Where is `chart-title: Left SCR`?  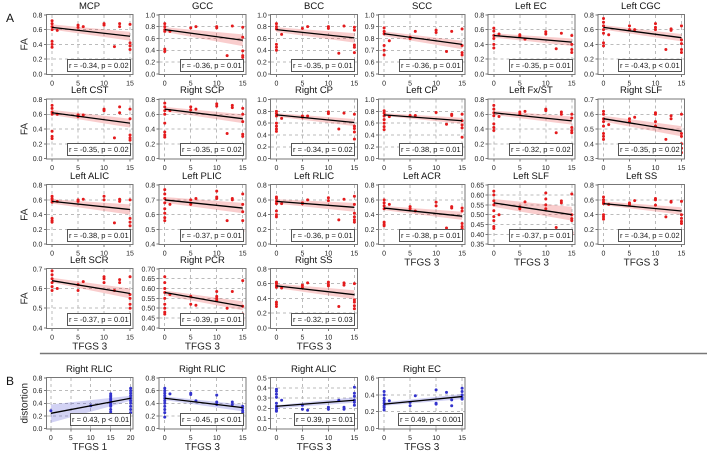
chart-title: Left SCR is located at coordinates (89, 260).